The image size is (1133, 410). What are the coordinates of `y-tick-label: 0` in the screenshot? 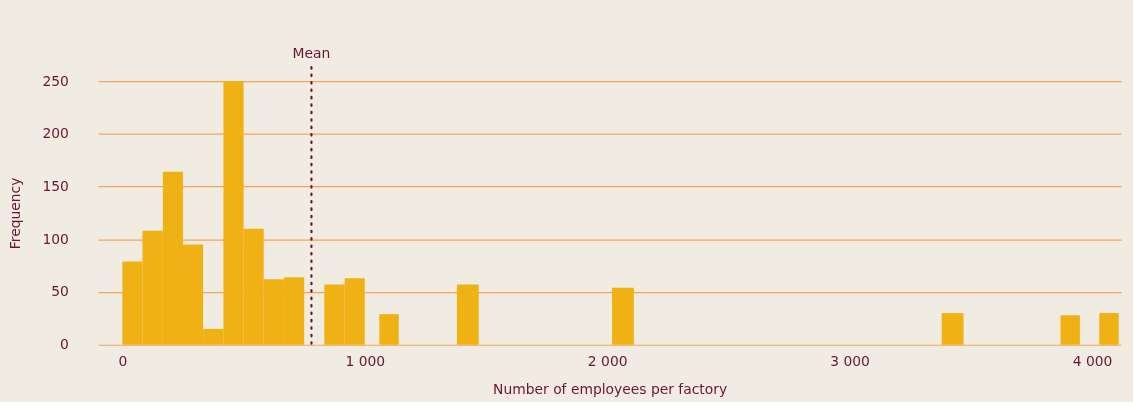 It's located at (64, 344).